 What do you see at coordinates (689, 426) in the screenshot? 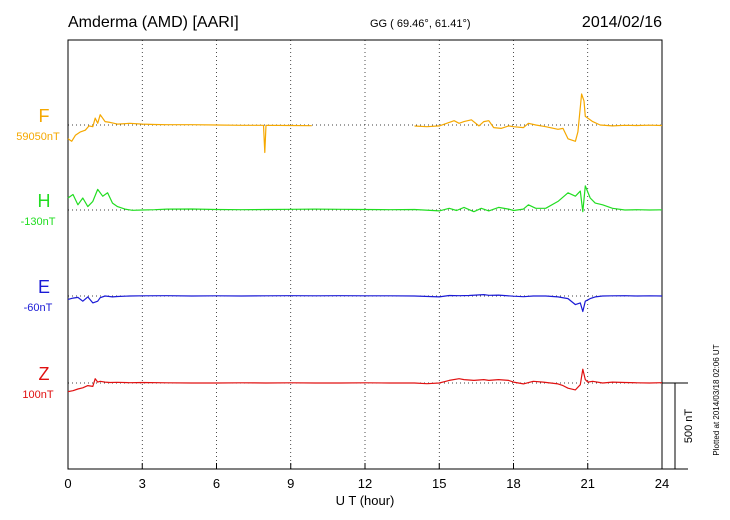
I see `scale-bar-label: 500 nT` at bounding box center [689, 426].